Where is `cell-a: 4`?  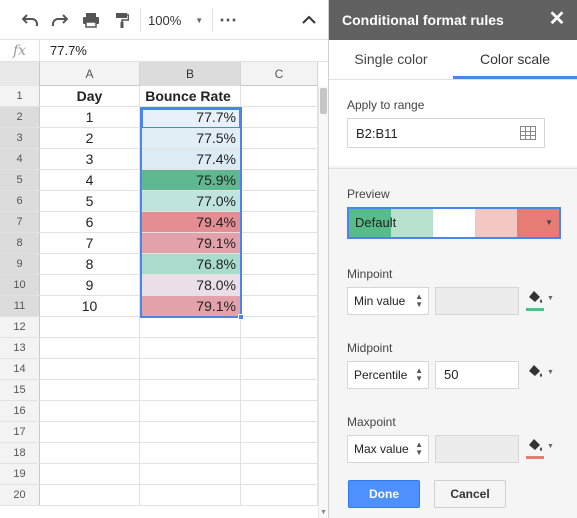
cell-a: 4 is located at coordinates (90, 180).